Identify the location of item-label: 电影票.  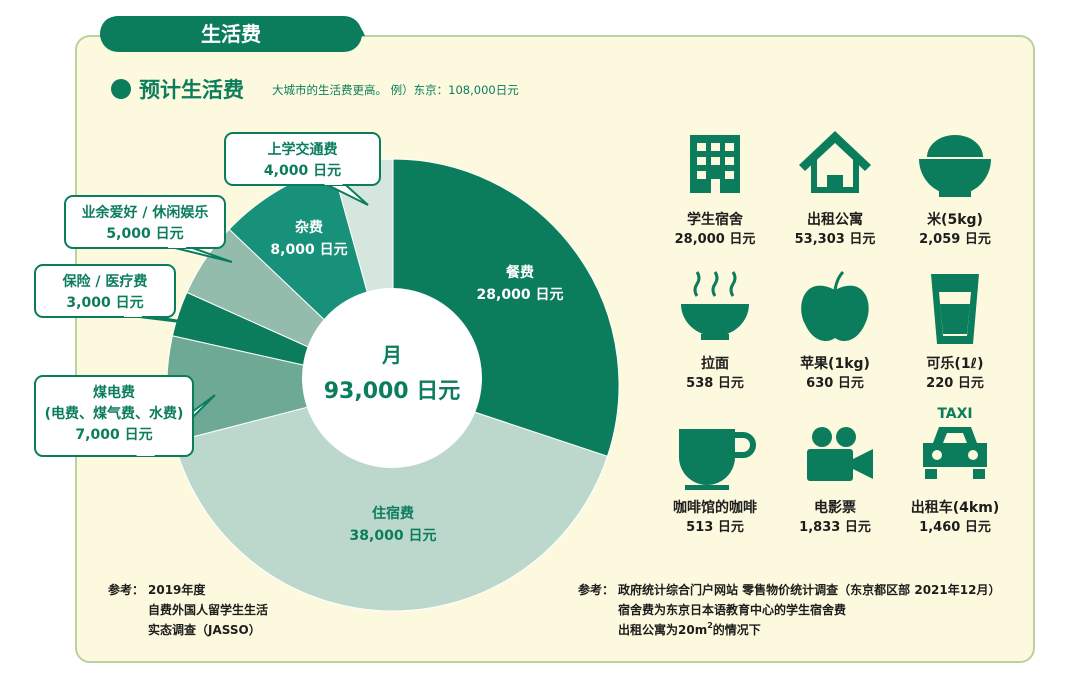
(835, 507).